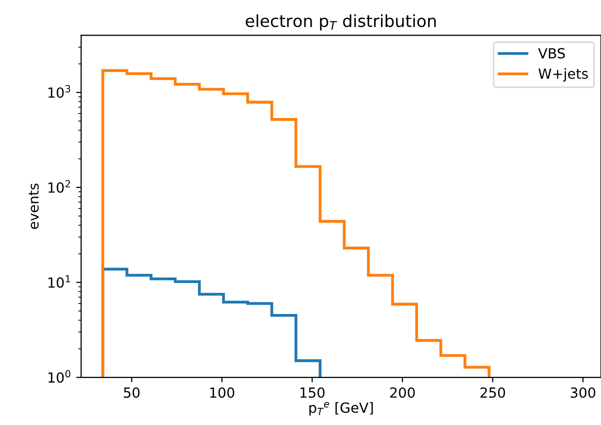 This screenshot has height=425, width=601. Describe the element at coordinates (222, 392) in the screenshot. I see `x-tick-label: 100` at that location.